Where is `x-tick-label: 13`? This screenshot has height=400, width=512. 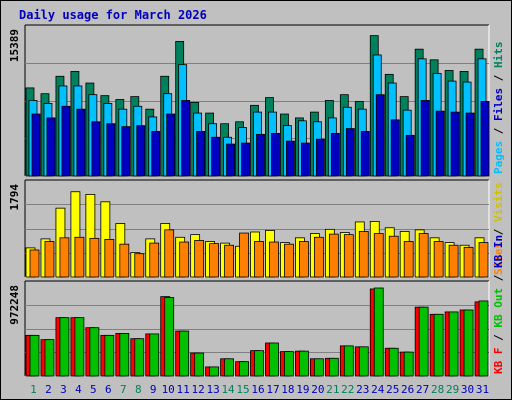
x-tick-label: 13 is located at coordinates (212, 389).